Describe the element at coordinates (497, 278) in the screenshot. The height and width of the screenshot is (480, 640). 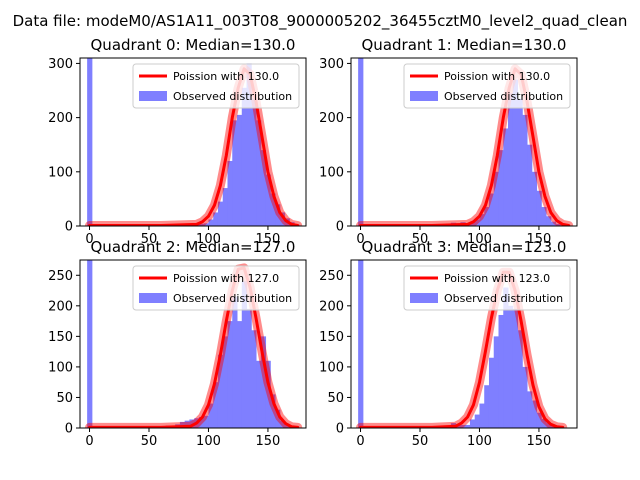
I see `legend-model-label: Poission with 123.0` at that location.